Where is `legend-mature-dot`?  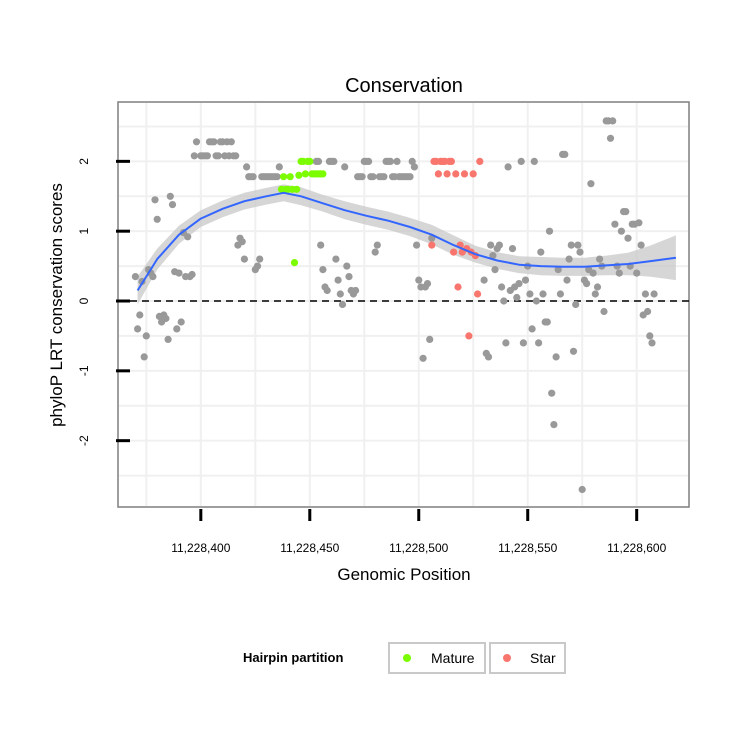
legend-mature-dot is located at coordinates (407, 658).